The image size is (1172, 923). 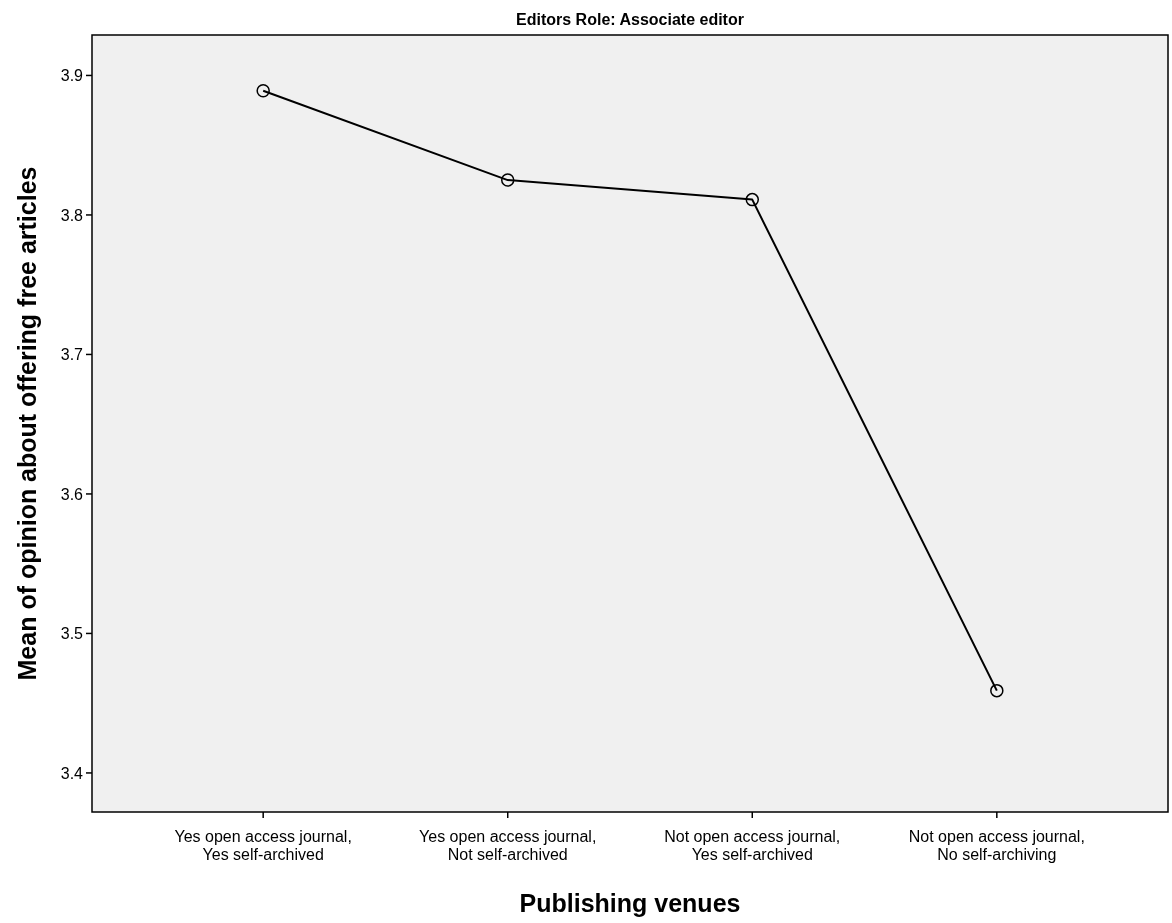 I want to click on chart-title: Editors Role: Associate editor, so click(x=630, y=19).